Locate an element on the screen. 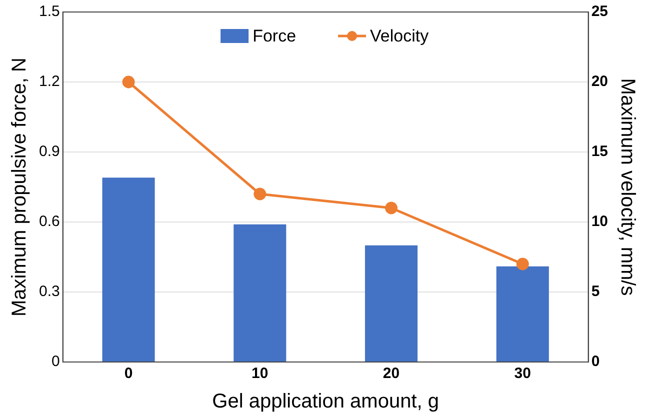  y-tick-label: 1.5 is located at coordinates (49, 11).